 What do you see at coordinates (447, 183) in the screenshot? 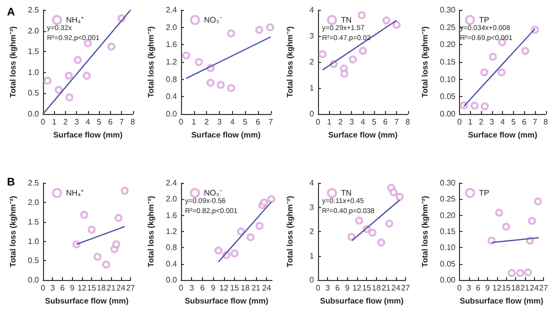
I see `y-tick-label: 0.30` at bounding box center [447, 183].